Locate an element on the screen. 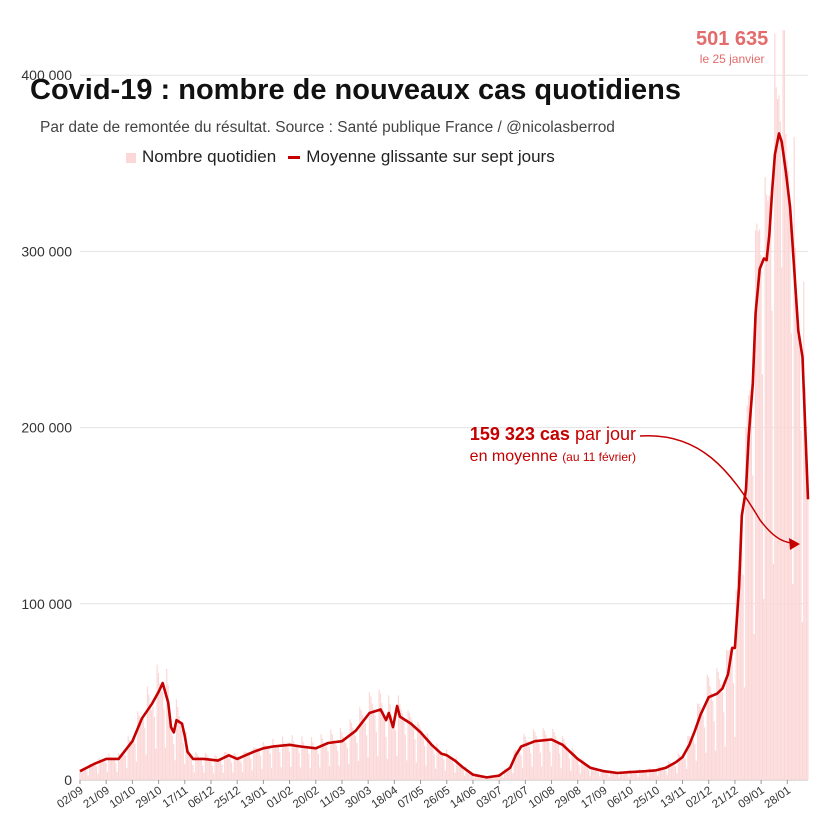 This screenshot has height=822, width=824. y-tick-label: 100 000 is located at coordinates (46, 604).